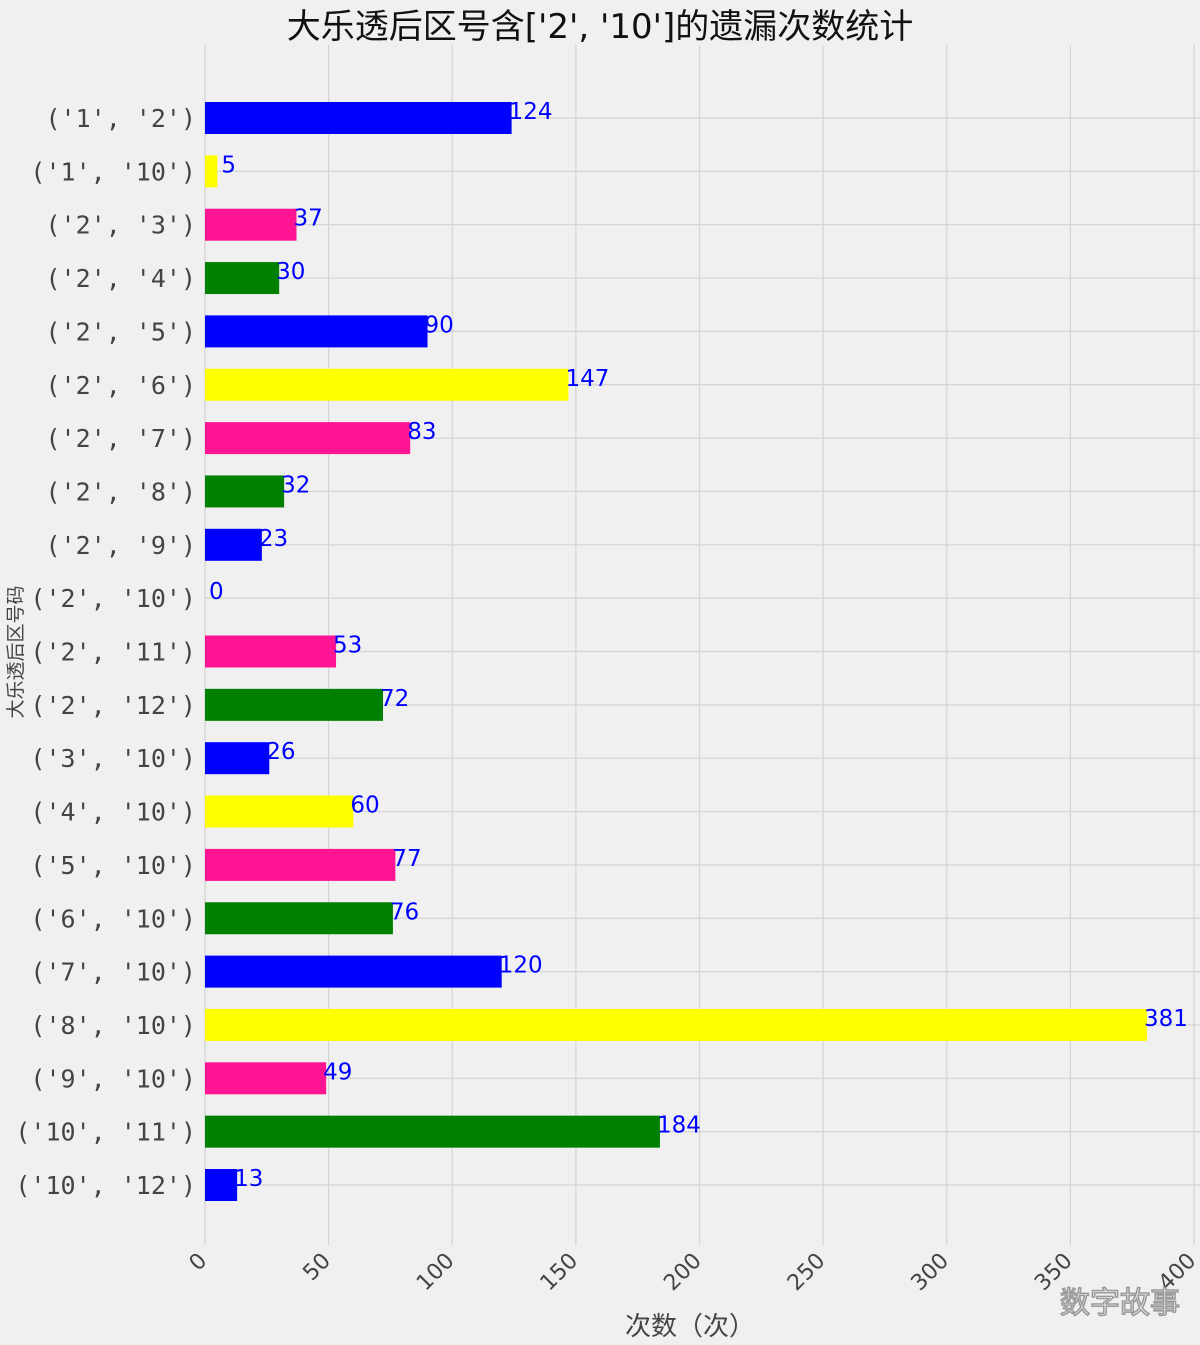 This screenshot has height=1345, width=1200. What do you see at coordinates (421, 432) in the screenshot?
I see `data-label: 83` at bounding box center [421, 432].